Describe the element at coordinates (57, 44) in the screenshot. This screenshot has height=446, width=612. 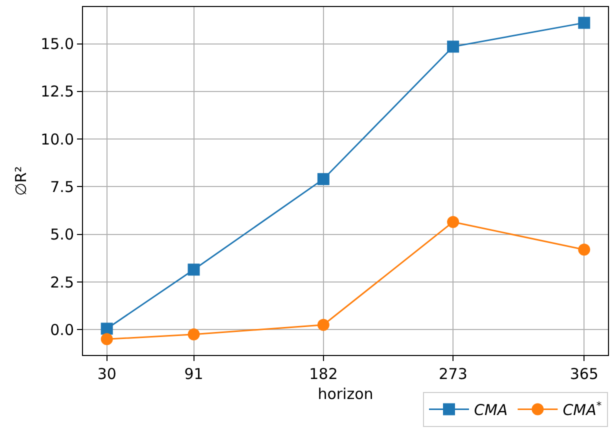
I see `y-tick-label: 15.0` at that location.